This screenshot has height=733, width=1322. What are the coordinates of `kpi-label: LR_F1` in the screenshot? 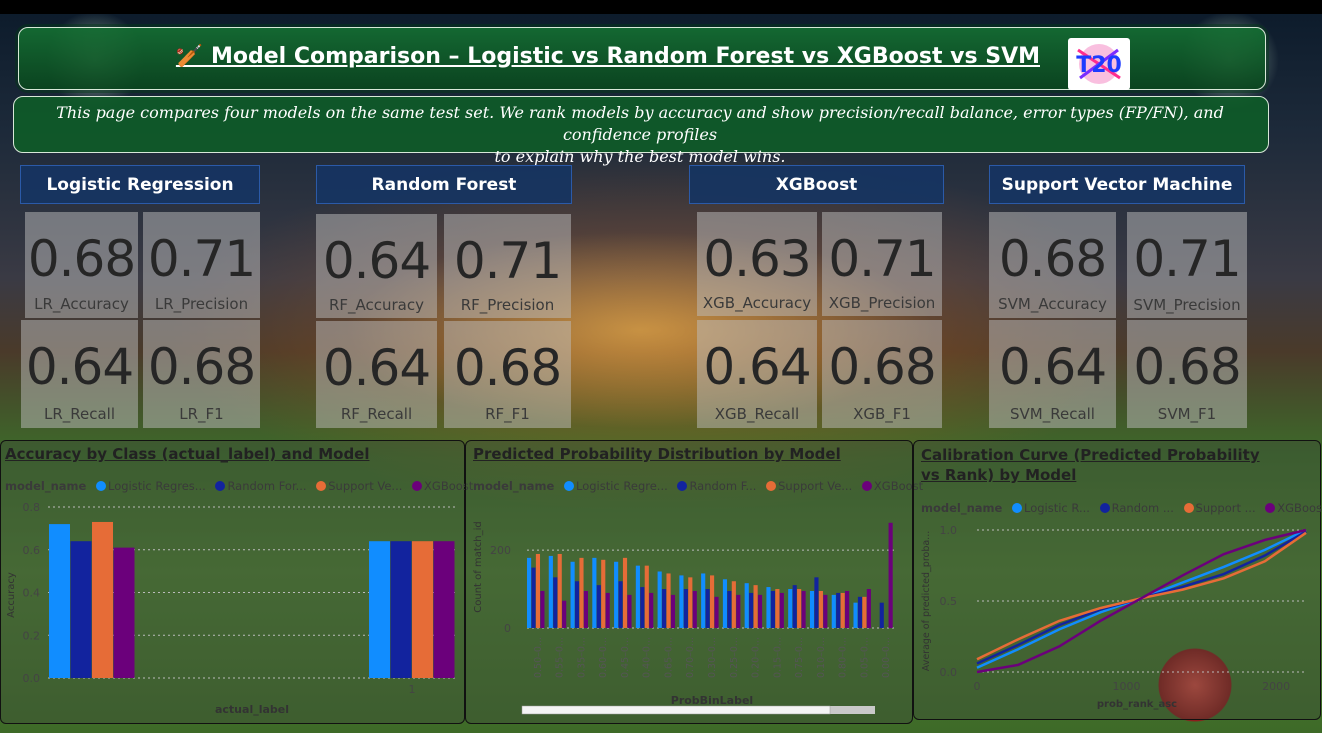 It's located at (201, 414).